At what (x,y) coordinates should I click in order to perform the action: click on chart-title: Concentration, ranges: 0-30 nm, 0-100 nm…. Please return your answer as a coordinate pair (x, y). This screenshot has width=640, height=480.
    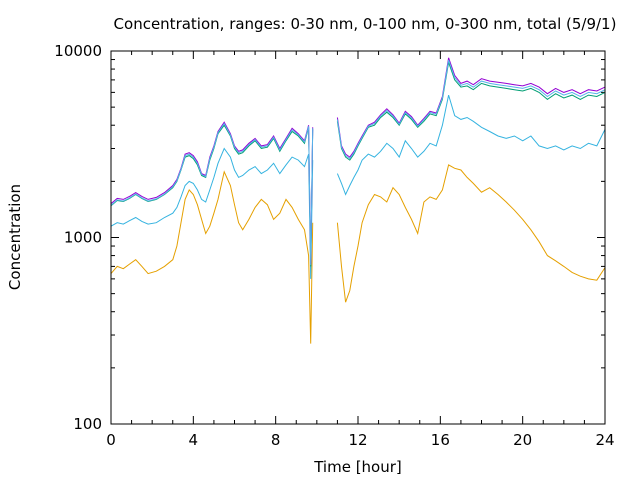
    Looking at the image, I should click on (365, 24).